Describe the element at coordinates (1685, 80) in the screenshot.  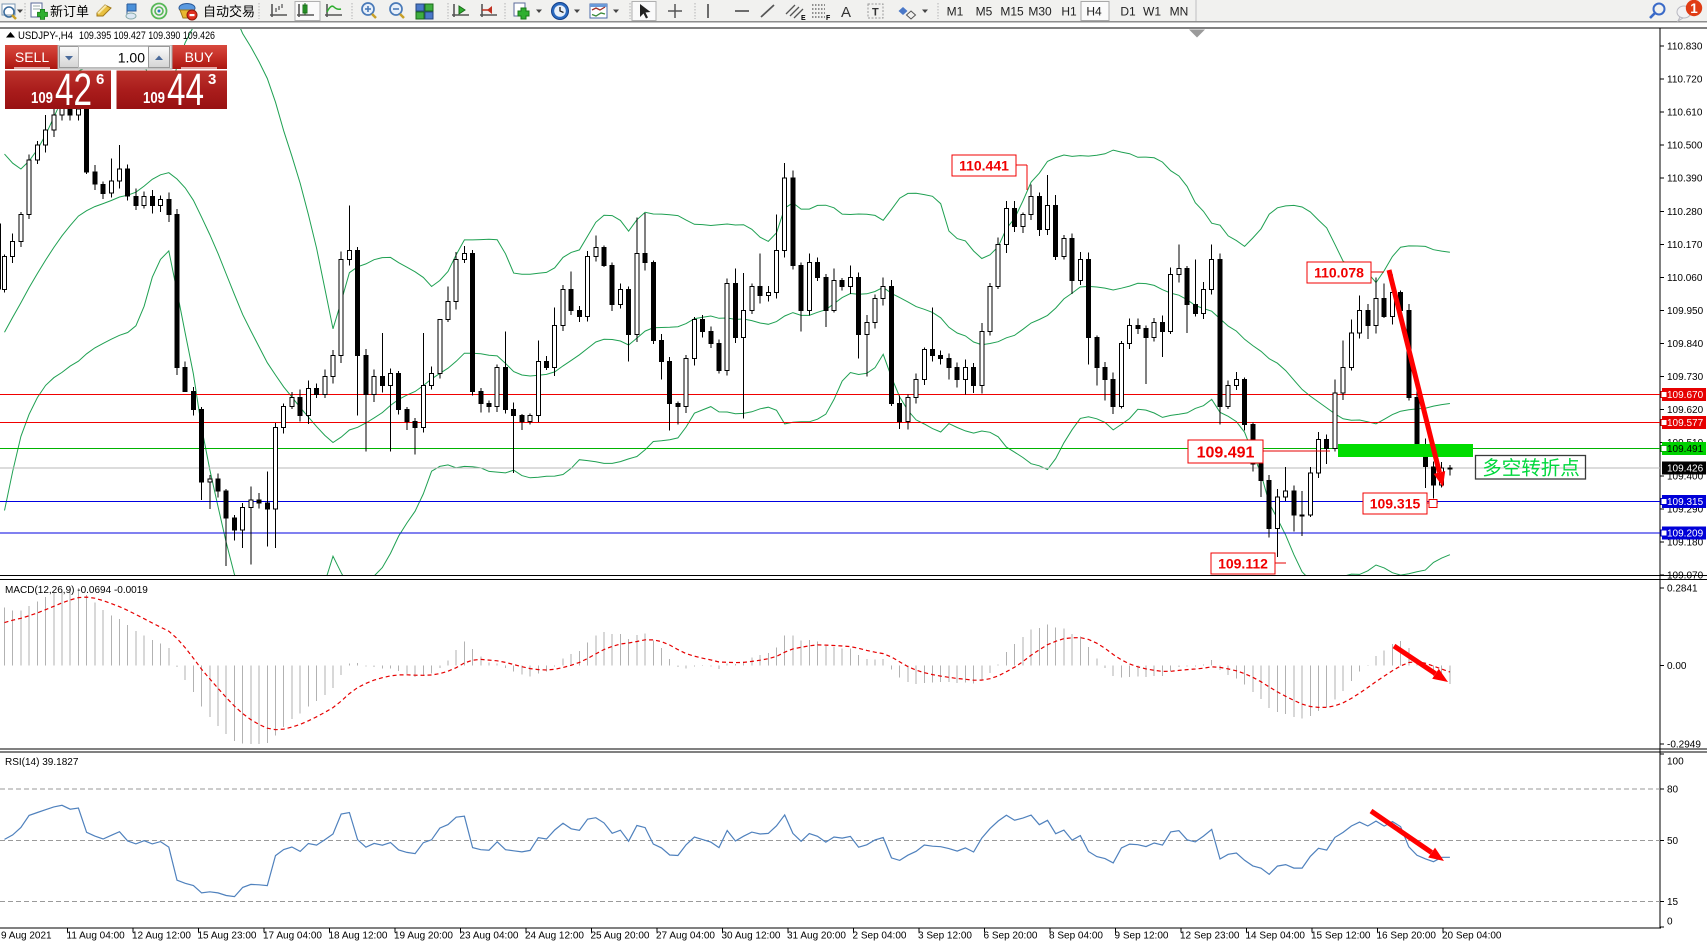
I see `svg-text: 110.720` at that location.